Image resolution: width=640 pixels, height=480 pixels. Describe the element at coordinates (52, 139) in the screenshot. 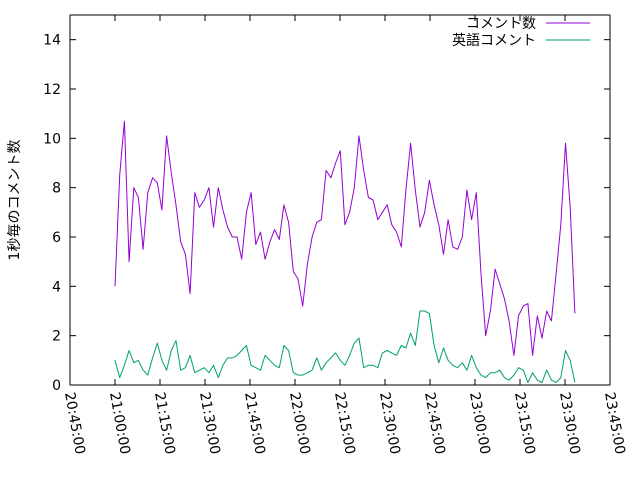

I see `y-tick-label: 10` at that location.